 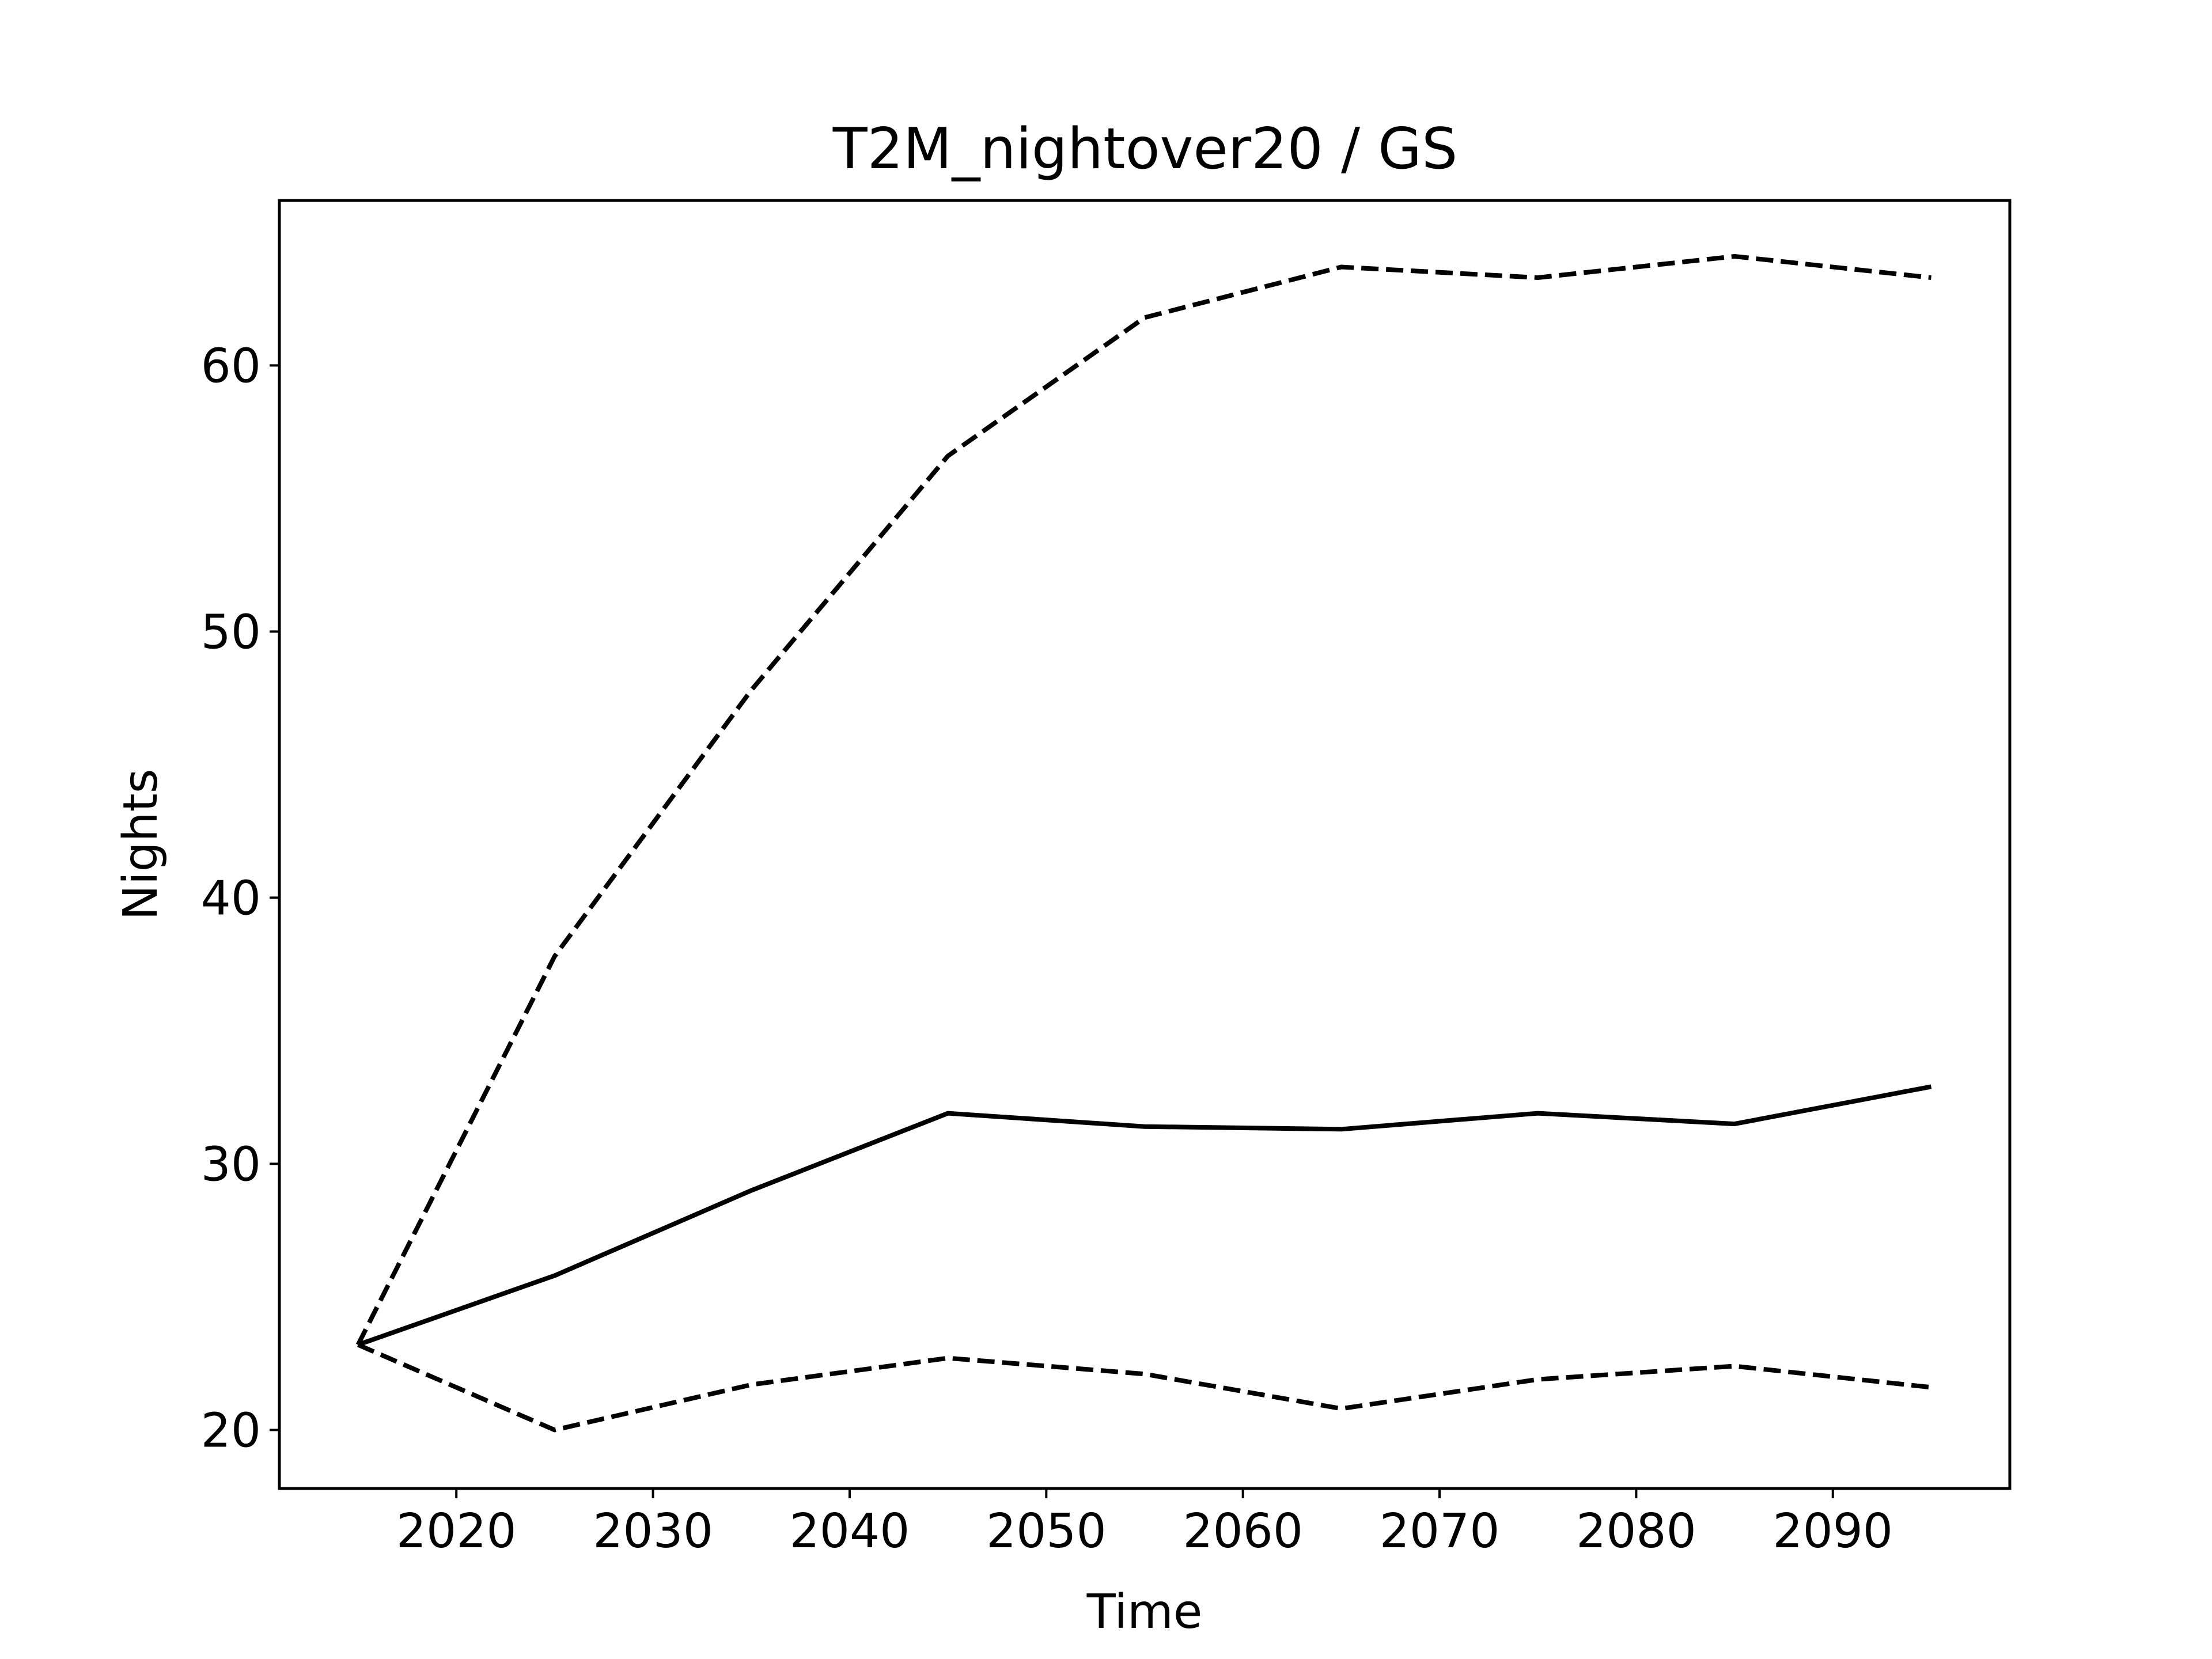 I want to click on x-tick-label: 2030, so click(x=653, y=1531).